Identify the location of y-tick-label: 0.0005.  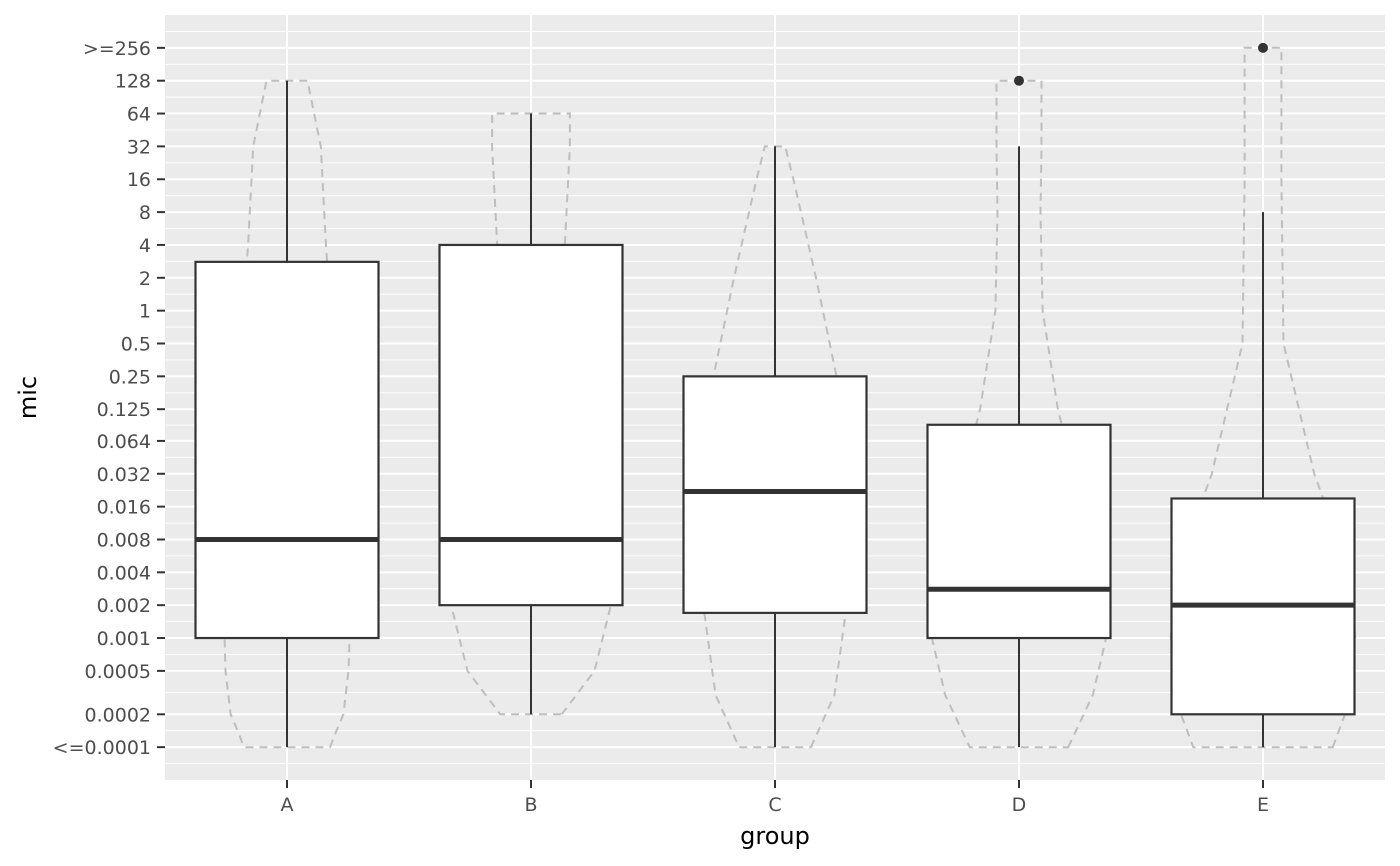
(118, 672).